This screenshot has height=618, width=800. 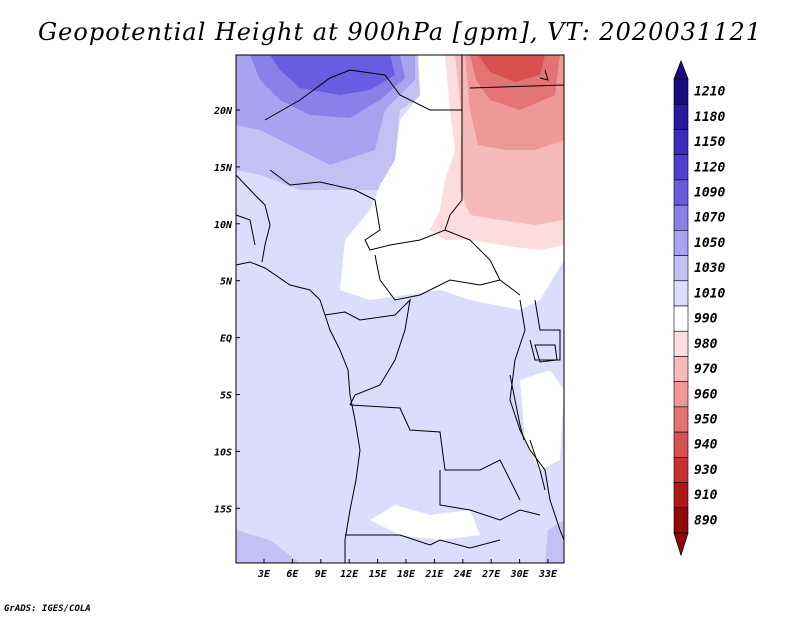 What do you see at coordinates (706, 445) in the screenshot?
I see `colorbar-level-label: 940` at bounding box center [706, 445].